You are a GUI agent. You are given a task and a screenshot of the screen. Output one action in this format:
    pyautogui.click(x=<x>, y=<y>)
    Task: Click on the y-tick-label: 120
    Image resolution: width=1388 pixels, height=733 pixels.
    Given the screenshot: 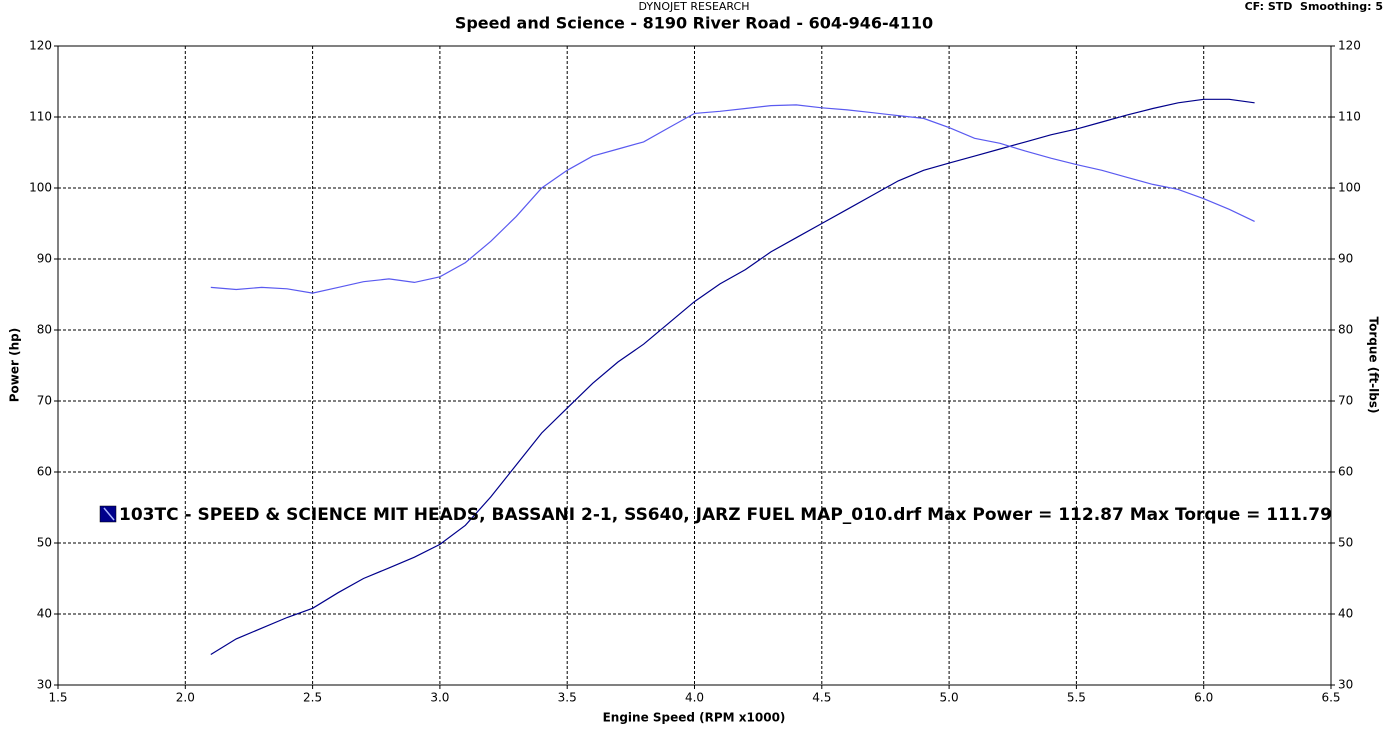 What is the action you would take?
    pyautogui.click(x=40, y=46)
    